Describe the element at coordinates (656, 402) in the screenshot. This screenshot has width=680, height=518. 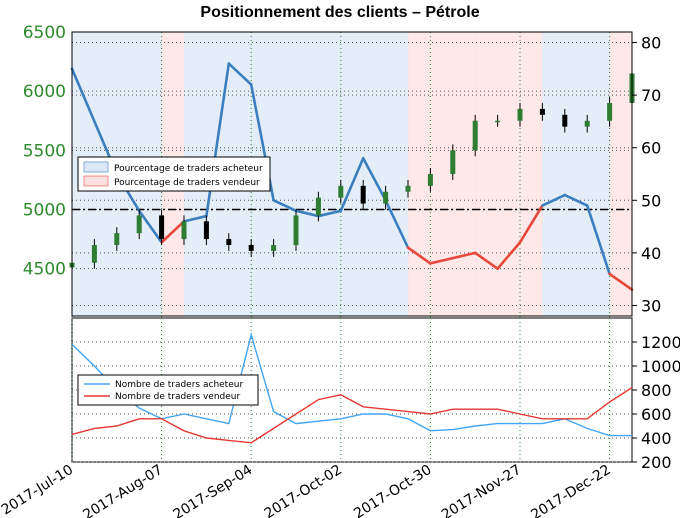
I see `bottom-panel-axes: 200 400 600 800 1000 1200` at that location.